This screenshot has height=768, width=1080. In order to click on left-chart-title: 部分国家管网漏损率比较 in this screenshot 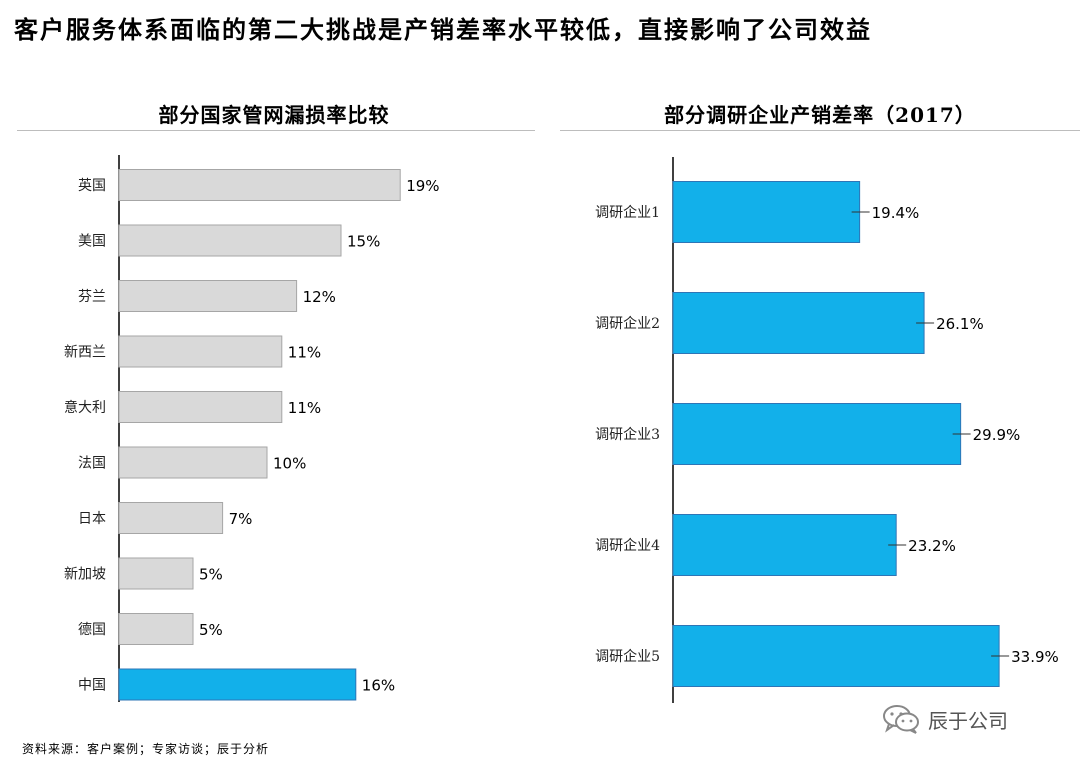, I will do `click(274, 115)`.